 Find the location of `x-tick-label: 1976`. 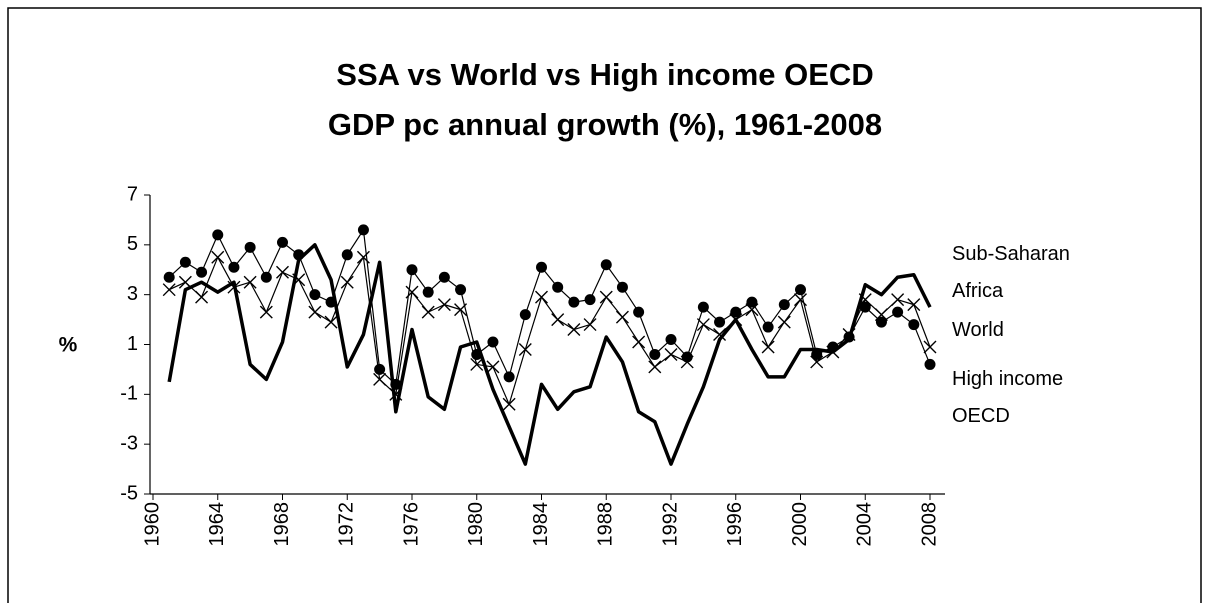

x-tick-label: 1976 is located at coordinates (411, 524).